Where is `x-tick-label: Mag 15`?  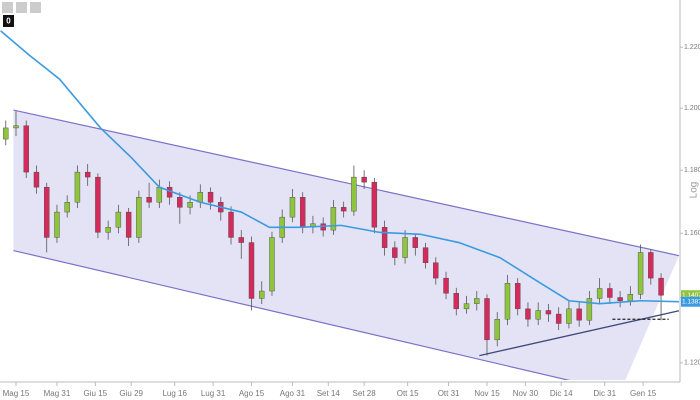
x-tick-label: Mag 15 is located at coordinates (16, 393).